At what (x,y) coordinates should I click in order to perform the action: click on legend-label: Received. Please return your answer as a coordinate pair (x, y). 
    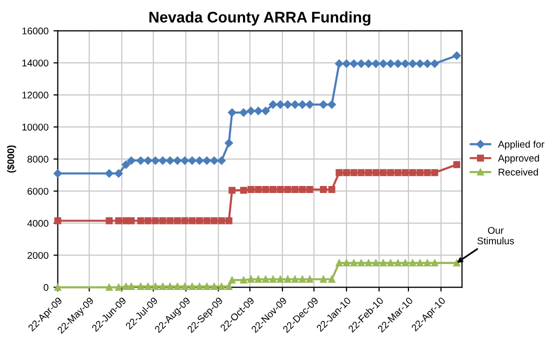
    Looking at the image, I should click on (518, 172).